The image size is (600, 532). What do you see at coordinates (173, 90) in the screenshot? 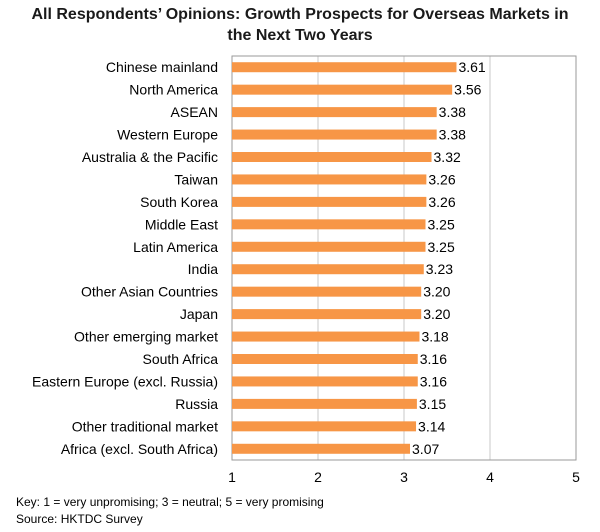
I see `category-label: North America` at bounding box center [173, 90].